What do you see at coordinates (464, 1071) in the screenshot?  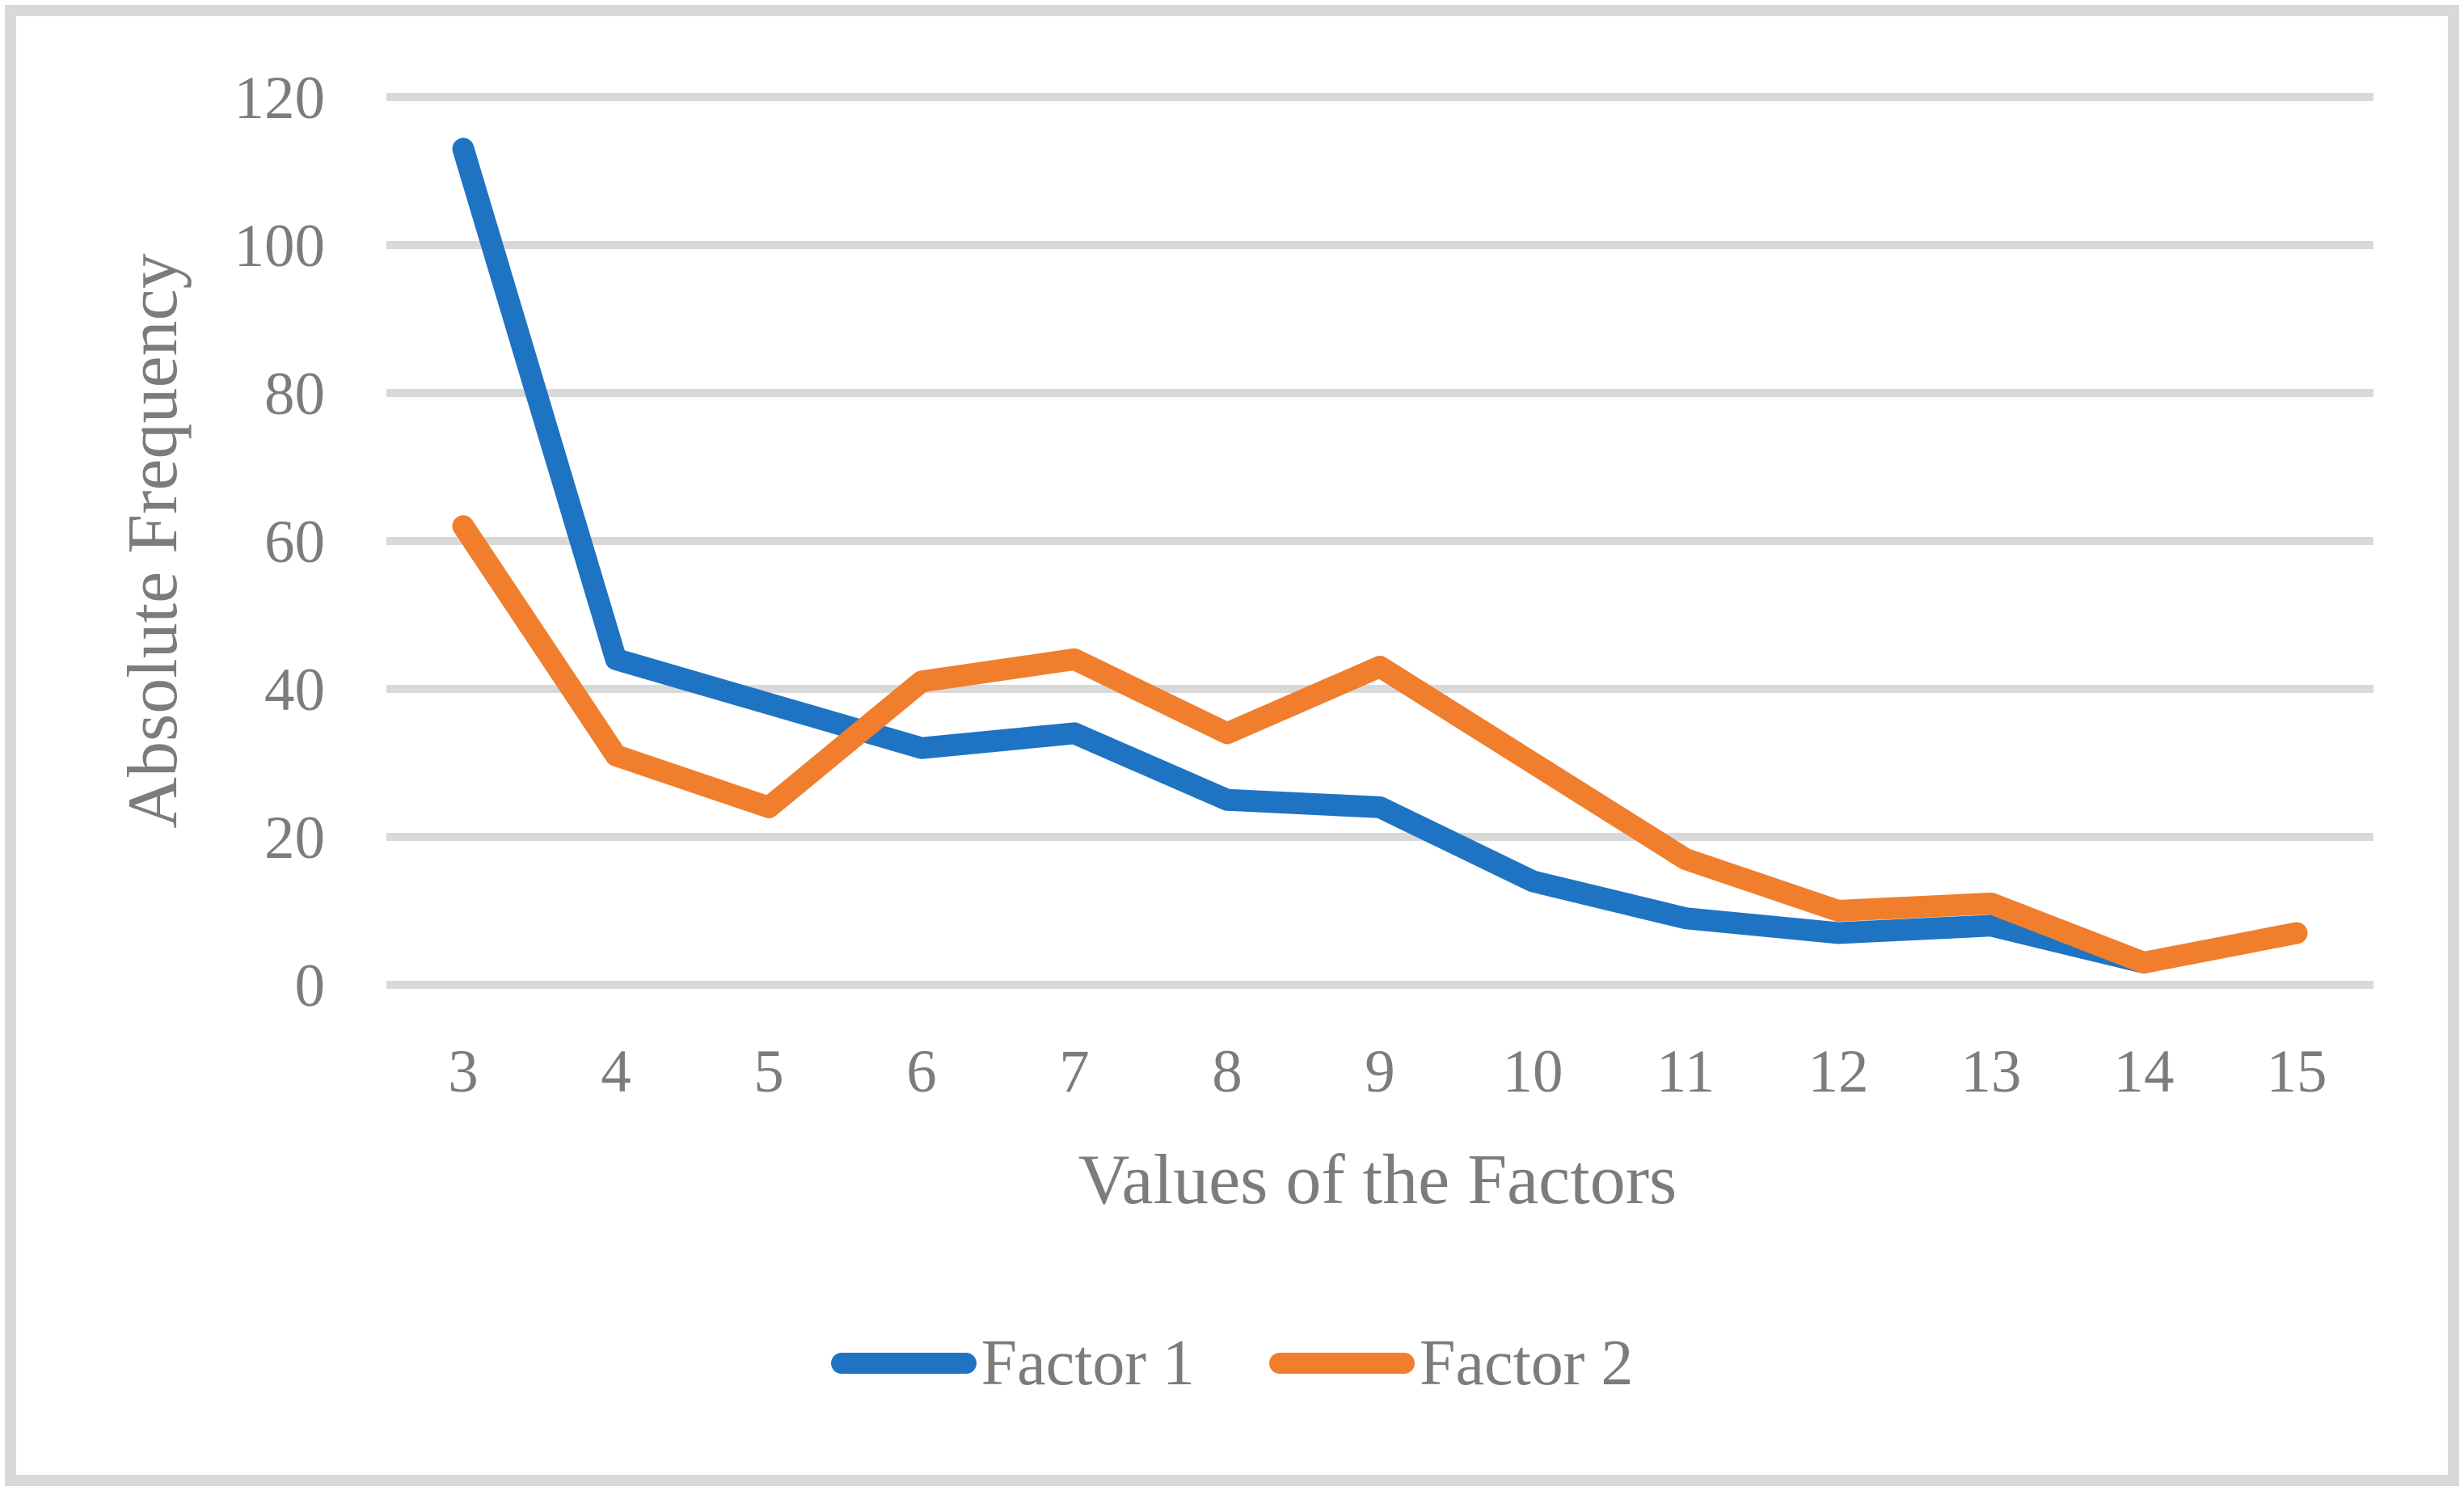 I see `x-tick-label: 3` at bounding box center [464, 1071].